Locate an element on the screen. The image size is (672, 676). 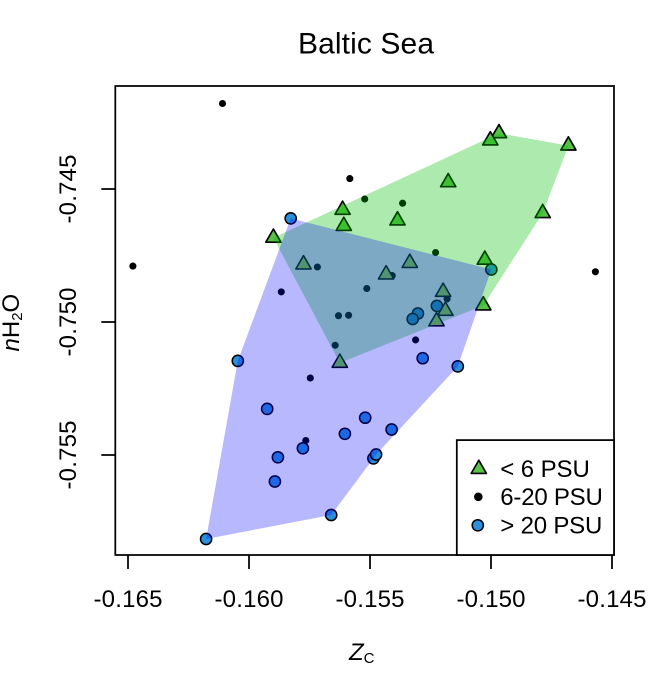
svg-text: -0.750 is located at coordinates (68, 322).